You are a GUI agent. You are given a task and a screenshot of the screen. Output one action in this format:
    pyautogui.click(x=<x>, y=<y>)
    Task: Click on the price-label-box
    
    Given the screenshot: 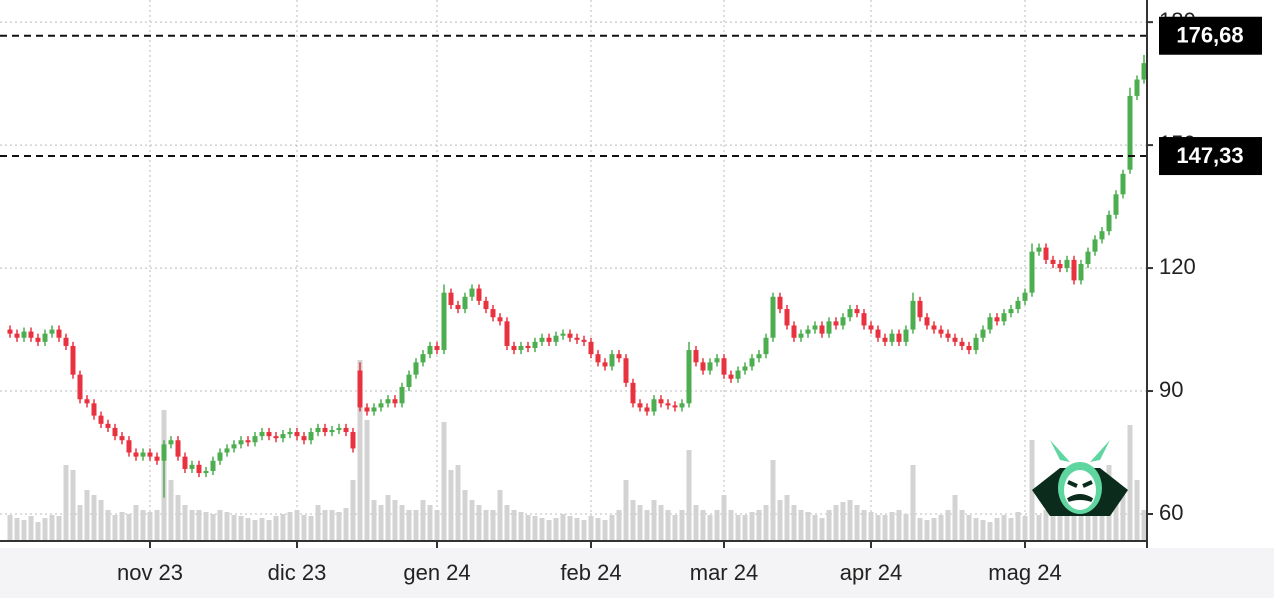 What is the action you would take?
    pyautogui.click(x=1210, y=35)
    